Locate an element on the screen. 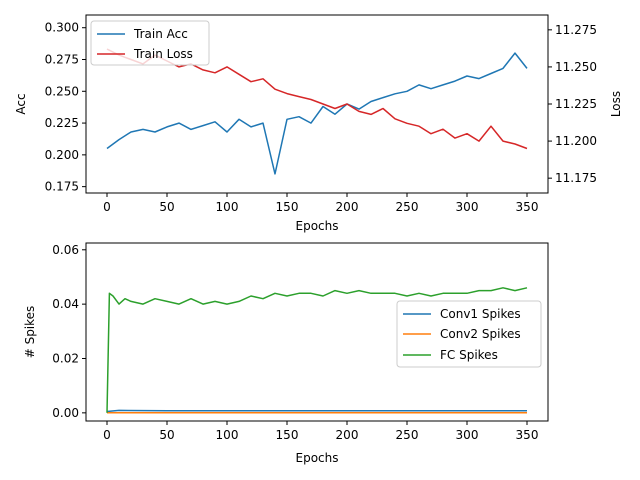 The image size is (640, 480). bottom-y-tick-label: 0.02 is located at coordinates (65, 358).